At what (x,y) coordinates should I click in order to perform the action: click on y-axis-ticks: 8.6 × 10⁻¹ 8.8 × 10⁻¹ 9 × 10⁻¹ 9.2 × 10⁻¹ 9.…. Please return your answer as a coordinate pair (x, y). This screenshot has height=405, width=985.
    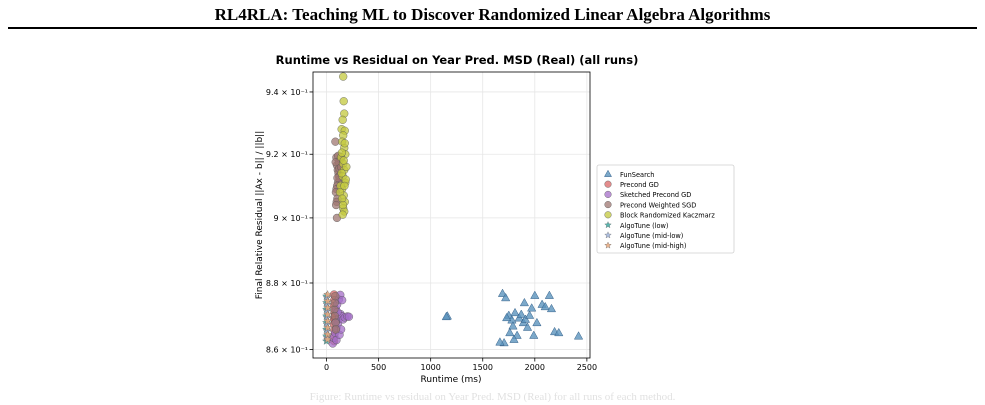
    Looking at the image, I should click on (289, 221).